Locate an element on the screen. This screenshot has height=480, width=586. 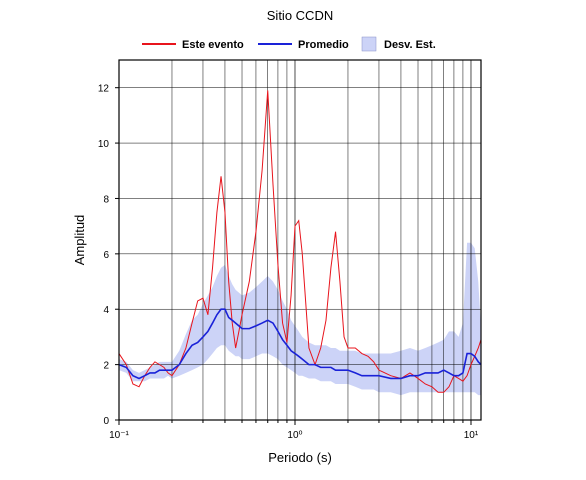
chart-title: Sitio CCDN is located at coordinates (300, 15).